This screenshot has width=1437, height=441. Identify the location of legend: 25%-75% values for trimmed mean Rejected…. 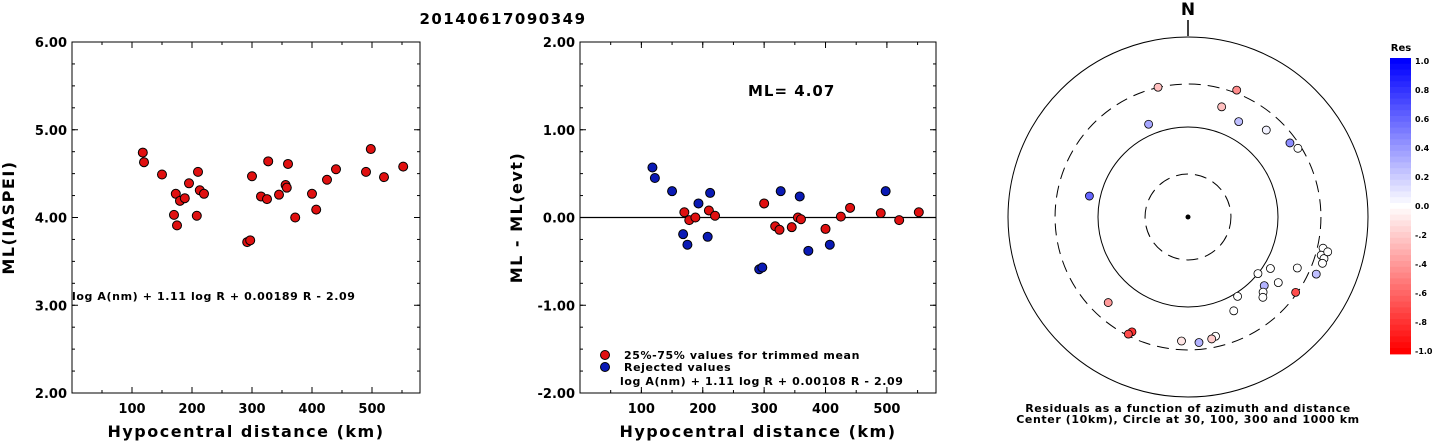
(729, 361).